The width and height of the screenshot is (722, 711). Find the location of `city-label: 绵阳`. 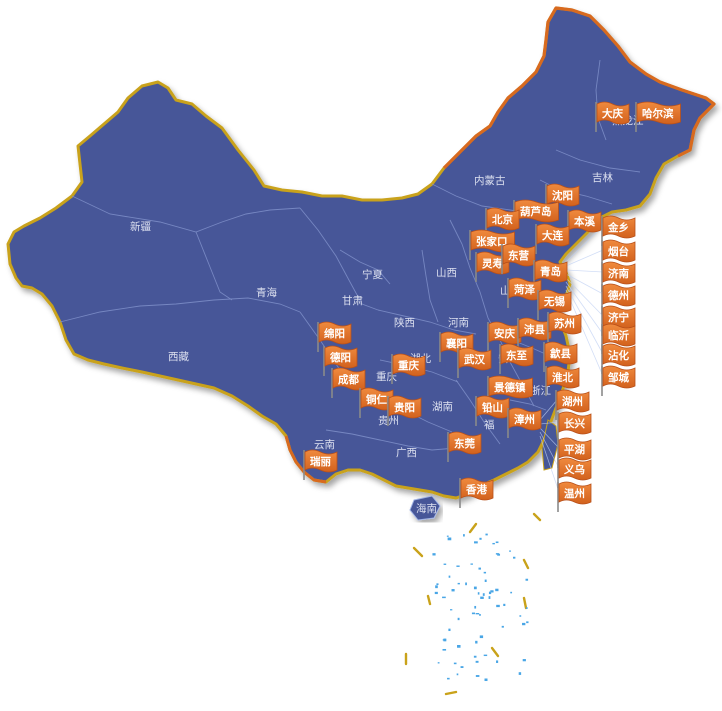

city-label: 绵阳 is located at coordinates (334, 333).